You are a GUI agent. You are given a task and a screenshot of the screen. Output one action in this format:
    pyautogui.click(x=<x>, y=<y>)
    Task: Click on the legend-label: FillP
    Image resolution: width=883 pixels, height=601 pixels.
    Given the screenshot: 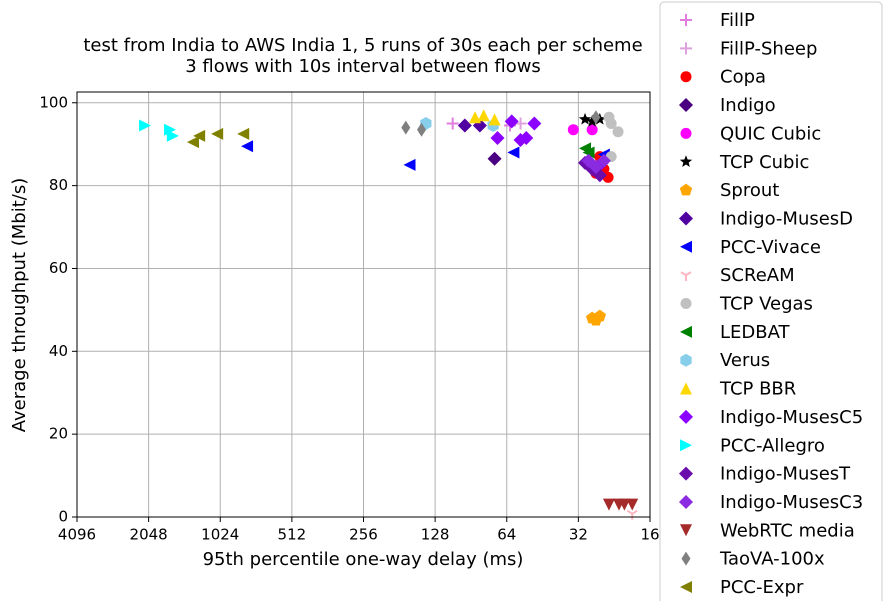 What is the action you would take?
    pyautogui.click(x=737, y=20)
    